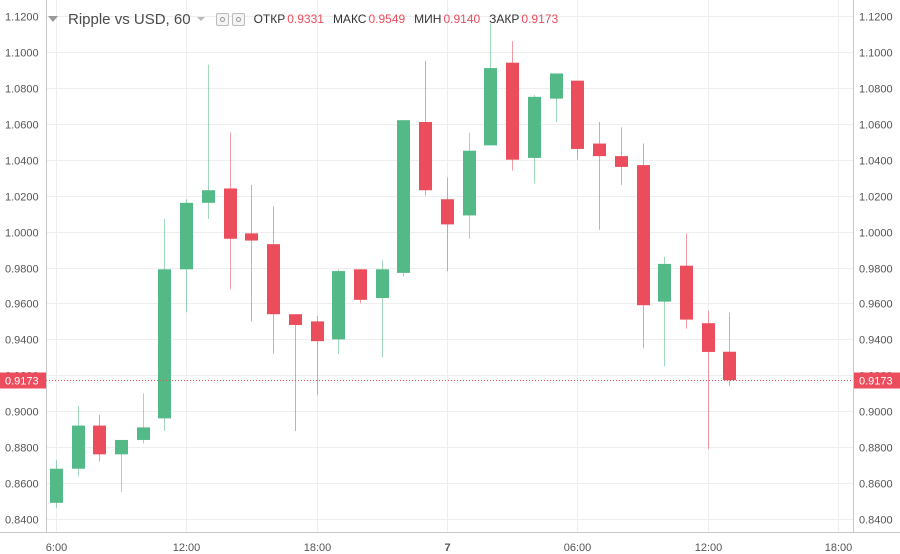 Image resolution: width=900 pixels, height=554 pixels. Describe the element at coordinates (53, 19) in the screenshot. I see `collapse-legend-icon` at that location.